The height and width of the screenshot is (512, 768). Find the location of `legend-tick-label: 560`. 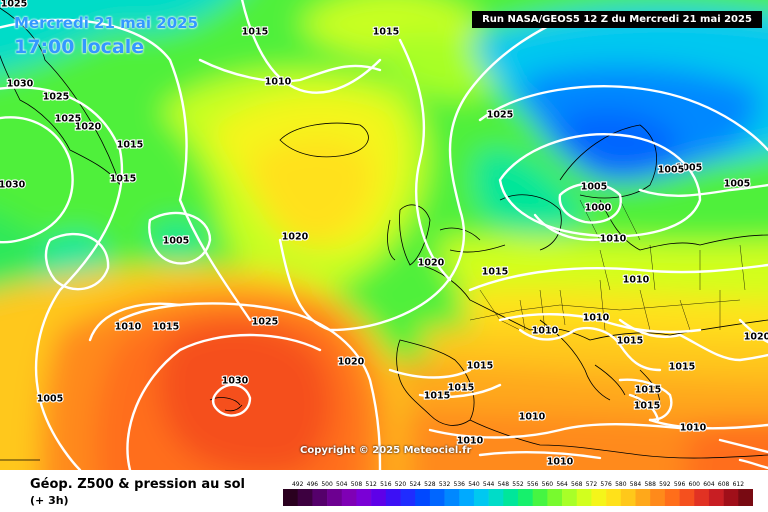

legend-tick-label: 560 is located at coordinates (548, 484).